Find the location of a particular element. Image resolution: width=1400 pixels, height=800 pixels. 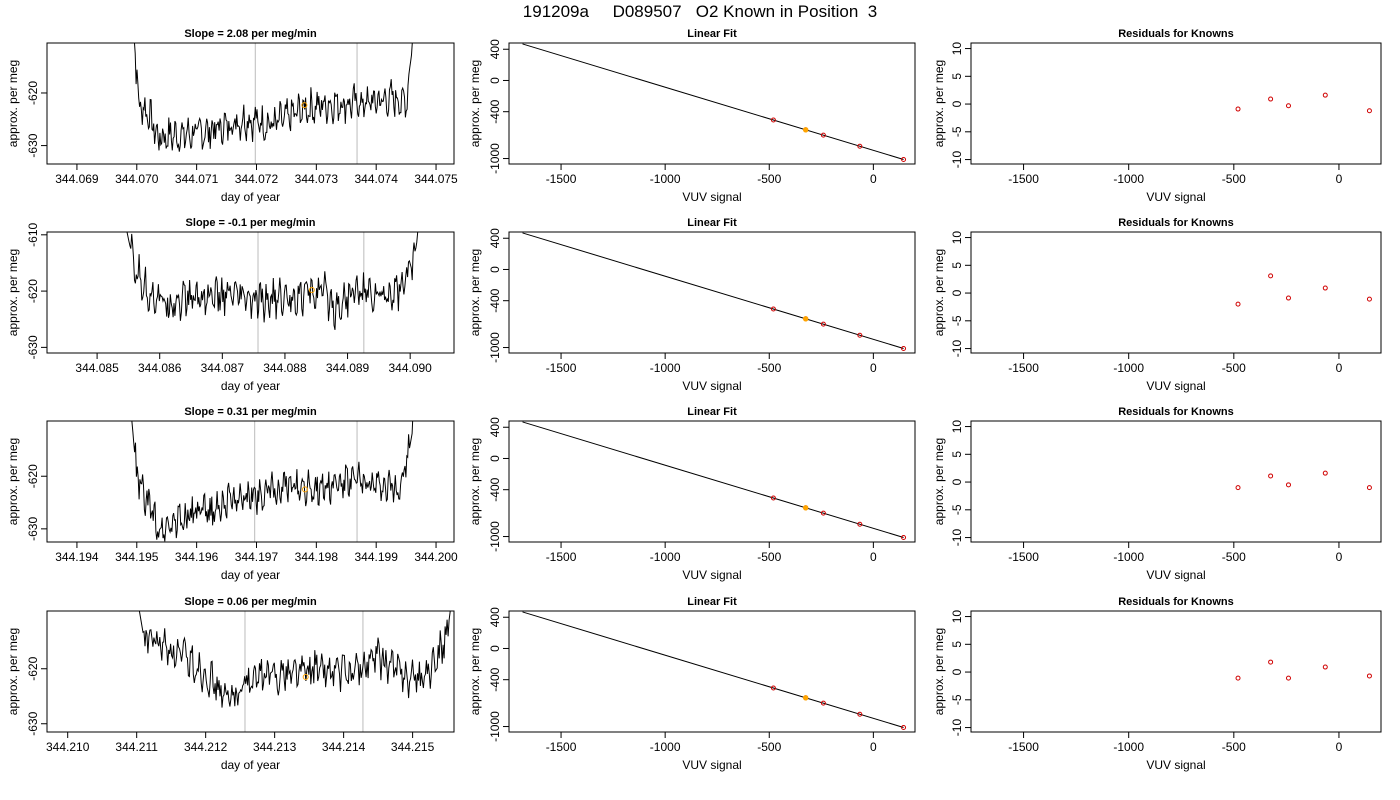

x-tick-label: 344.196 is located at coordinates (197, 557).